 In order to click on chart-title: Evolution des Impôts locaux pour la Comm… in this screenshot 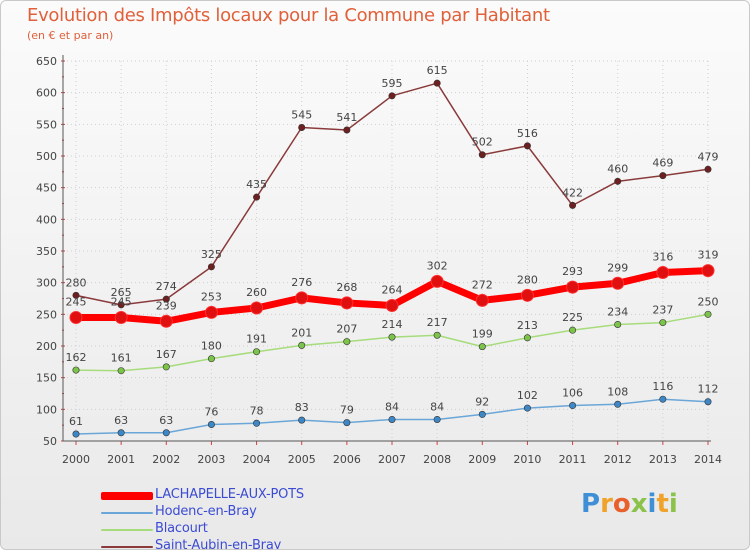, I will do `click(288, 15)`.